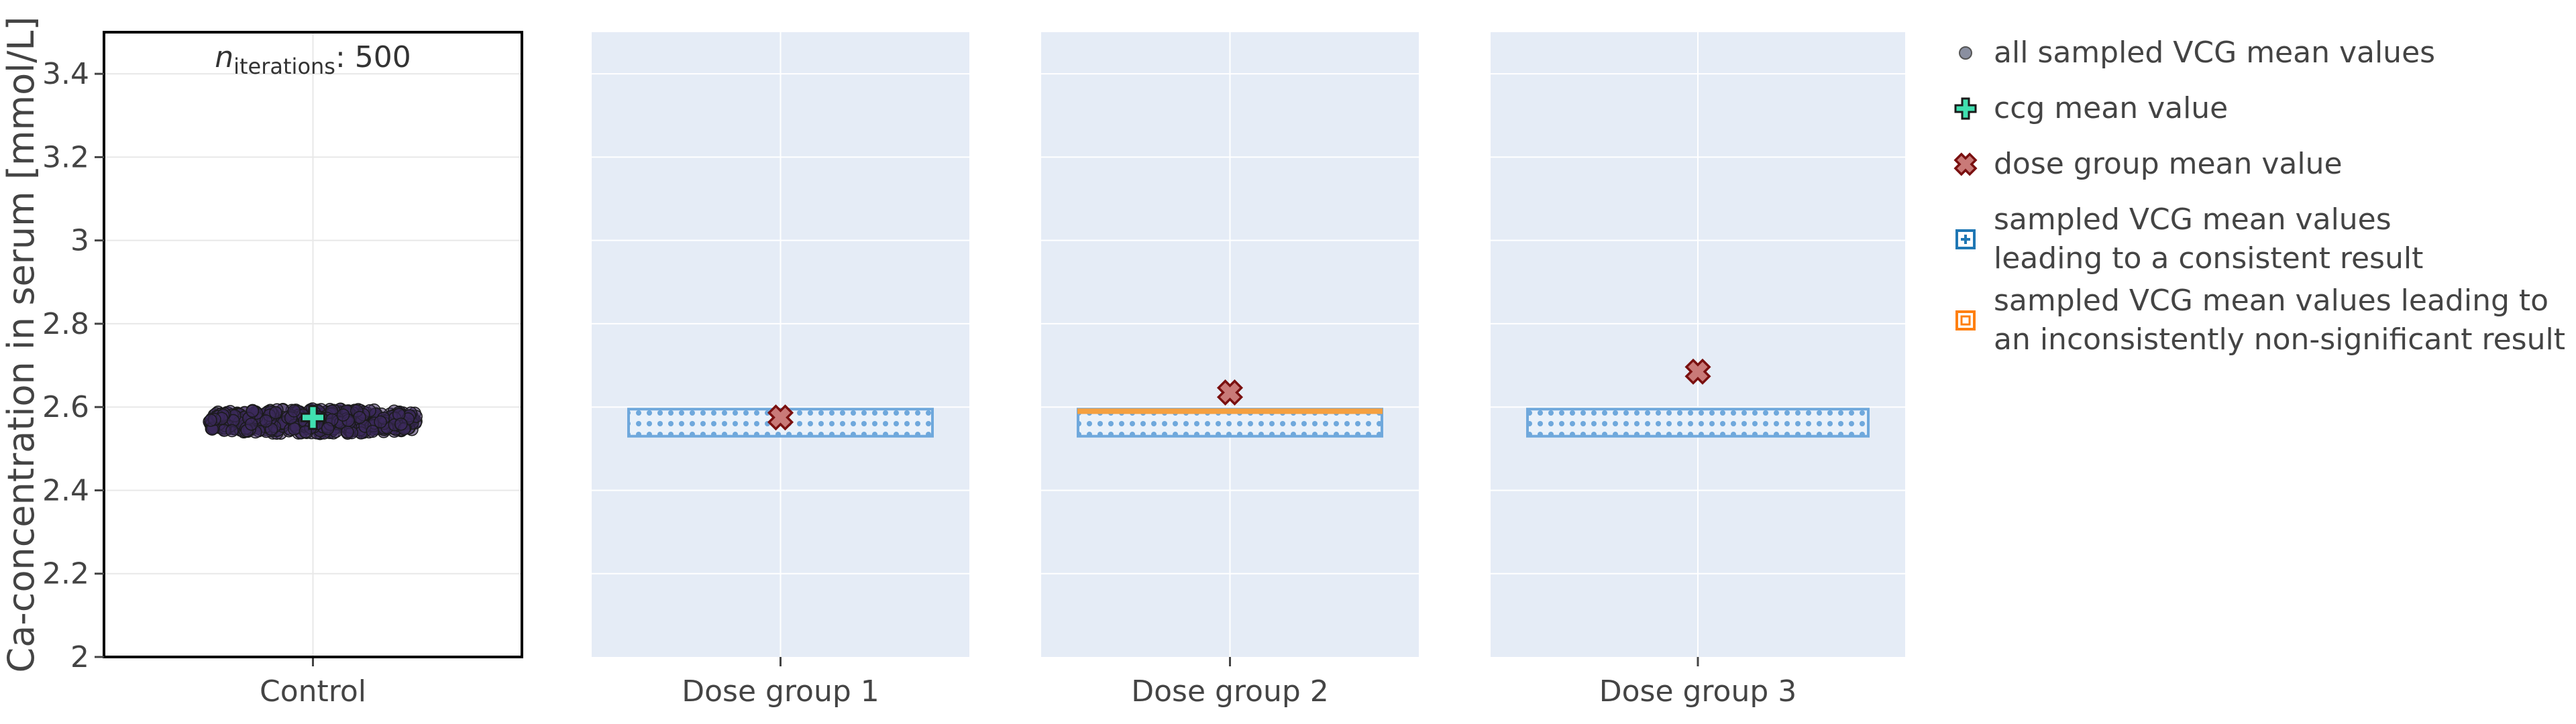 The height and width of the screenshot is (724, 2576). What do you see at coordinates (224, 57) in the screenshot?
I see `annotation-var: n` at bounding box center [224, 57].